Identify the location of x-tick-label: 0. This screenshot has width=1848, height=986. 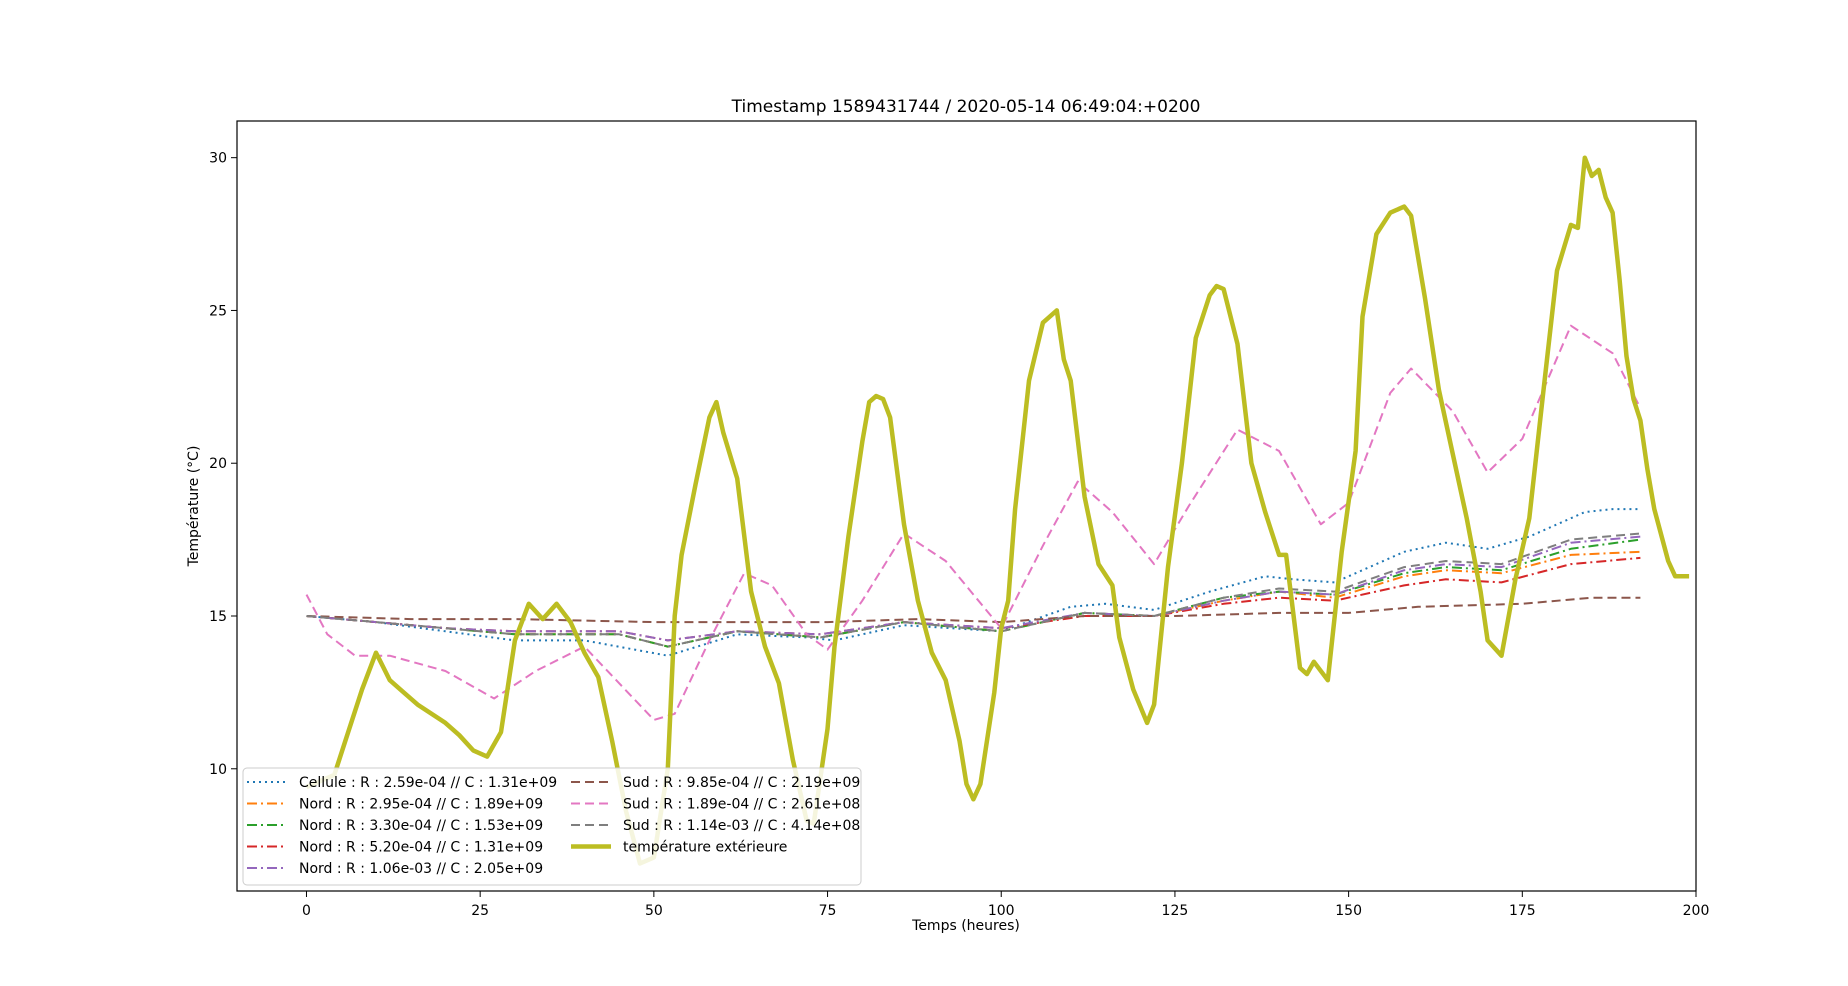
(306, 911).